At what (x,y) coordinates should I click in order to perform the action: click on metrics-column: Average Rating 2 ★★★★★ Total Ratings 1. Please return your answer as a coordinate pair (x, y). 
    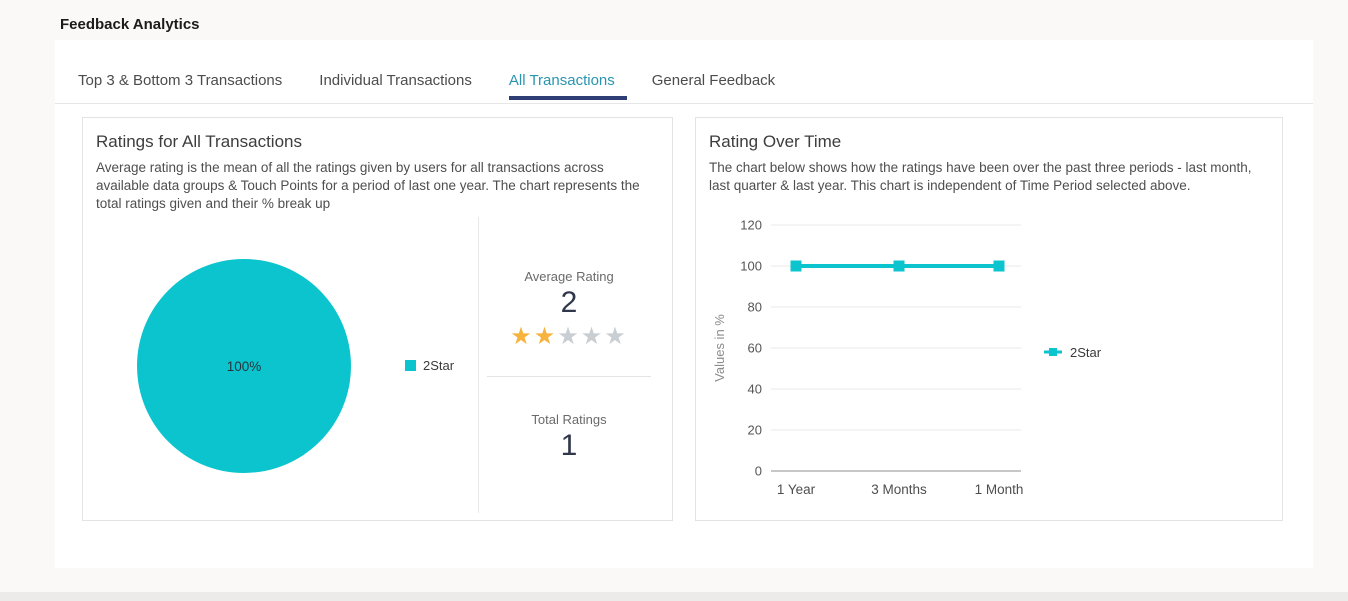
    Looking at the image, I should click on (568, 365).